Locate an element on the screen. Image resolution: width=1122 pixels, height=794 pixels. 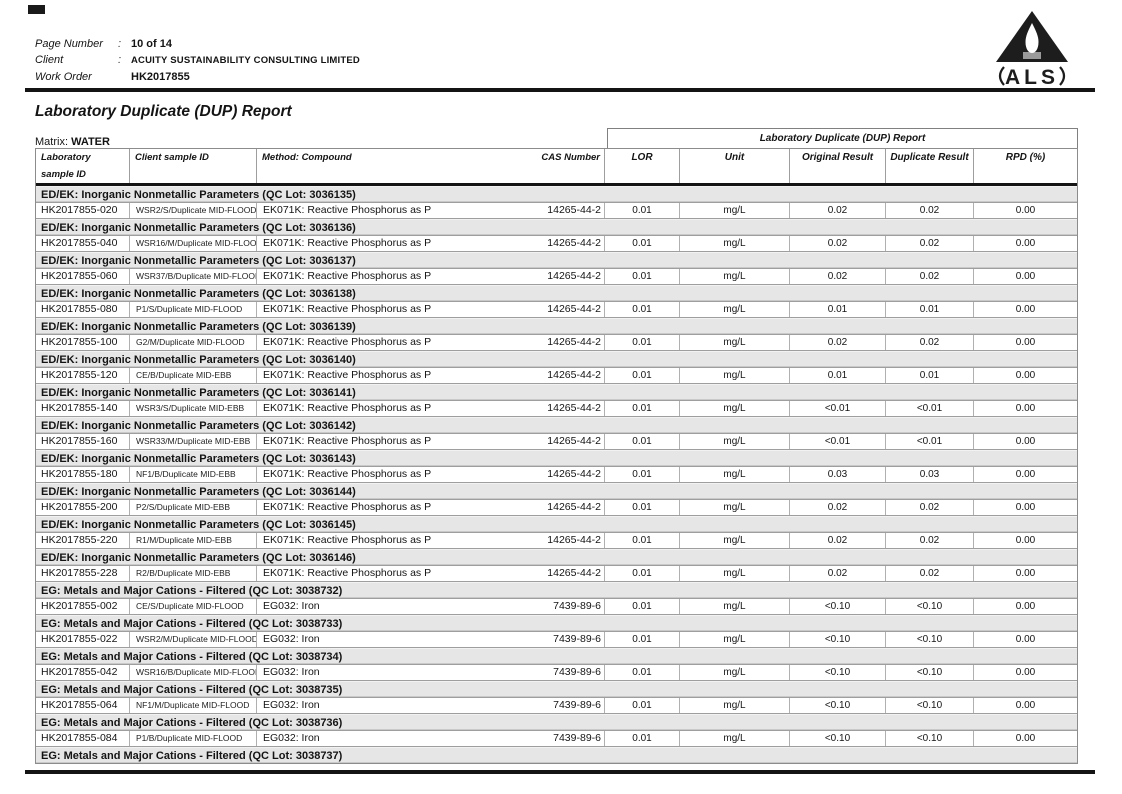
scan-corner-mark is located at coordinates (36, 9).